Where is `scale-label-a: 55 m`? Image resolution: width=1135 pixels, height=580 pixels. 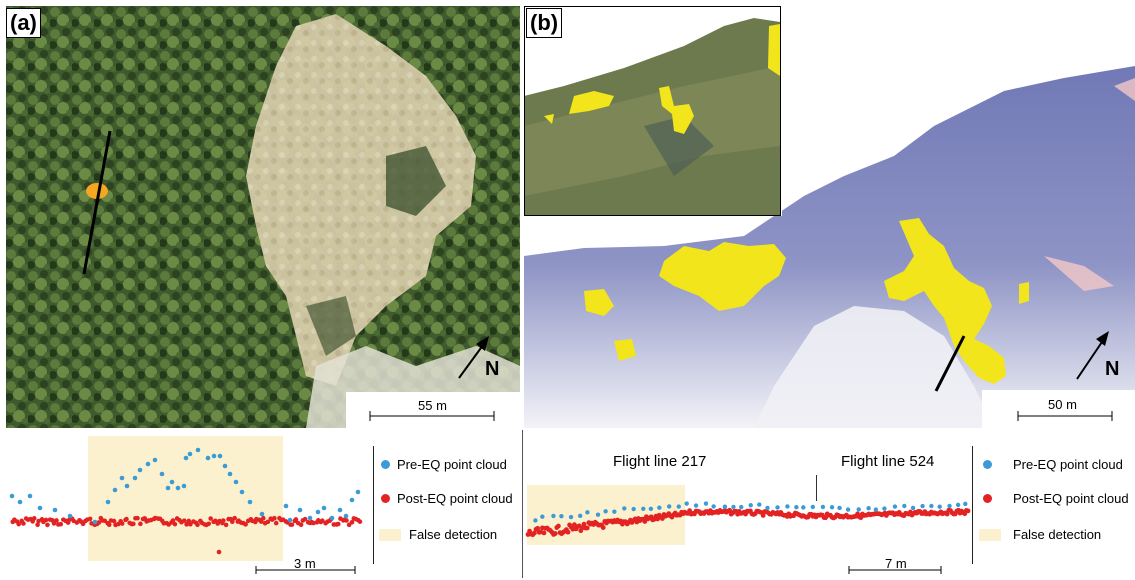 scale-label-a: 55 m is located at coordinates (432, 405).